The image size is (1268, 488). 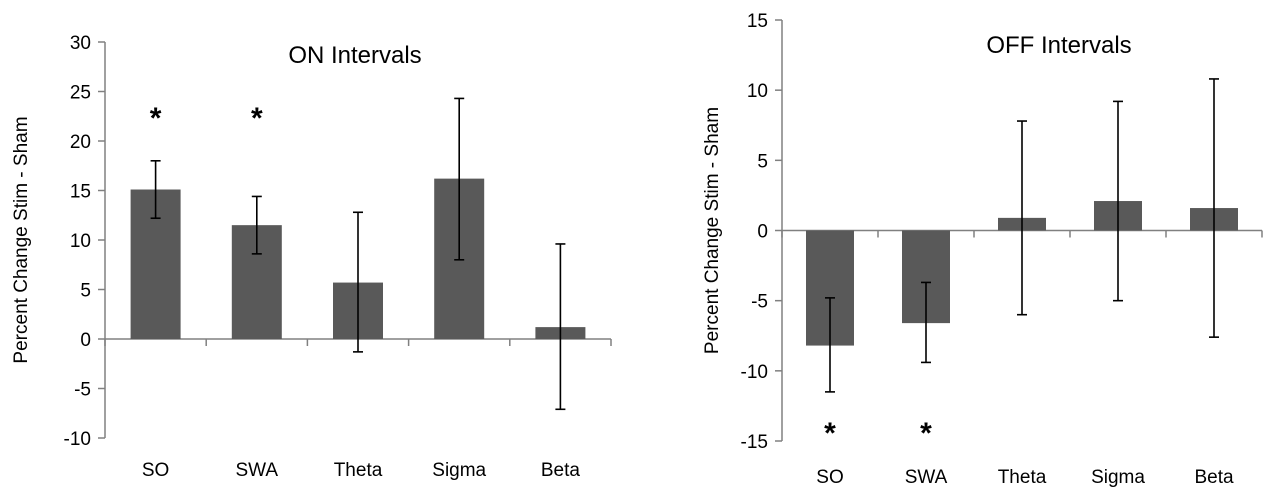 What do you see at coordinates (354, 55) in the screenshot?
I see `chart-title: ON Intervals` at bounding box center [354, 55].